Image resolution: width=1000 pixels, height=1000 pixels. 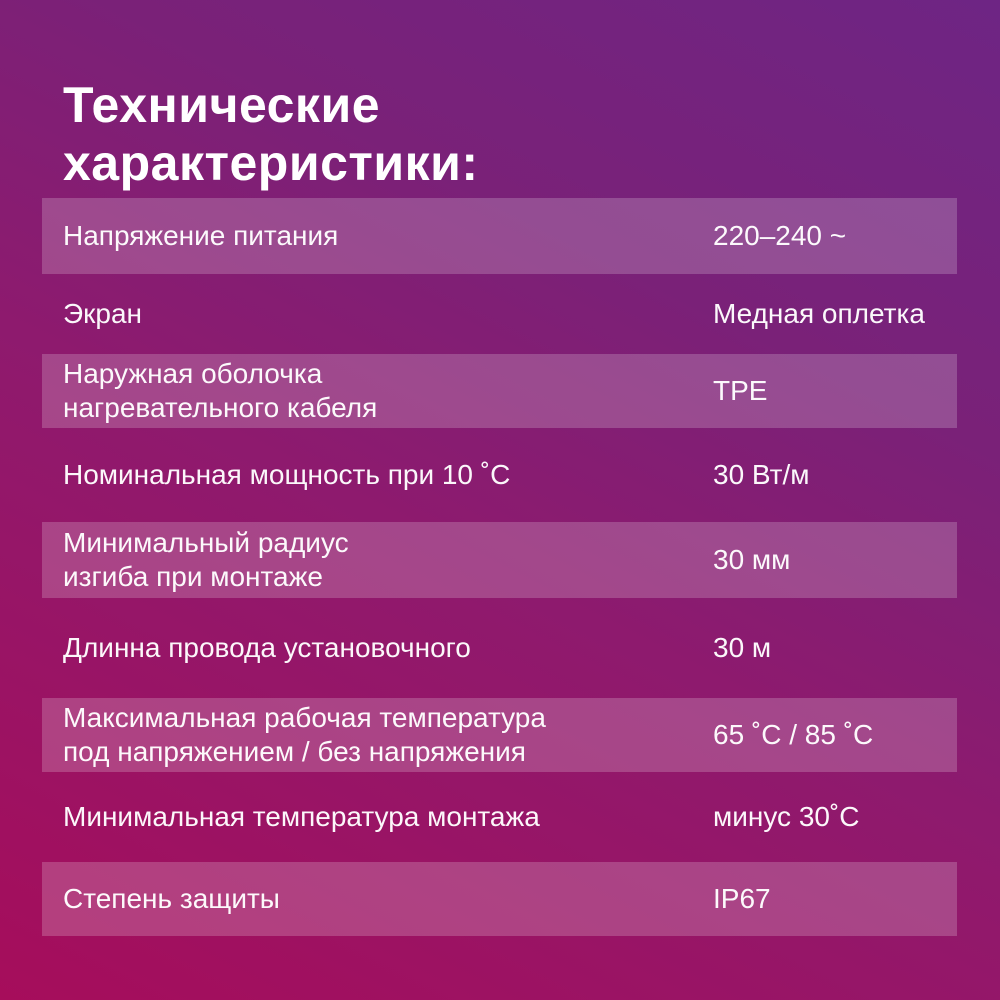 I want to click on spec-value: TPE, so click(x=740, y=390).